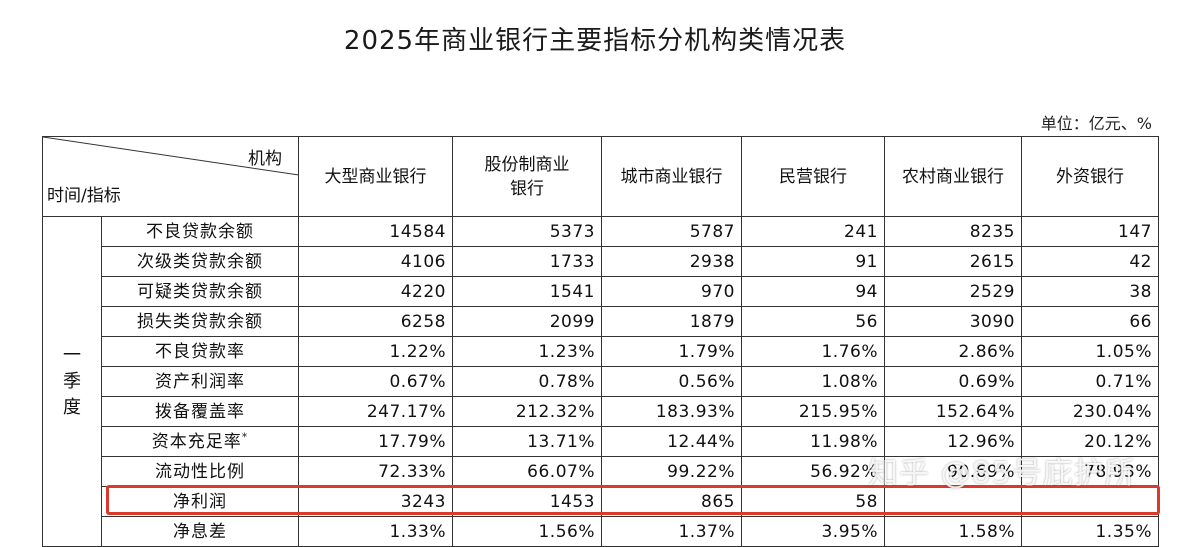 The image size is (1190, 547). Describe the element at coordinates (953, 291) in the screenshot. I see `table-cell: 2529` at that location.